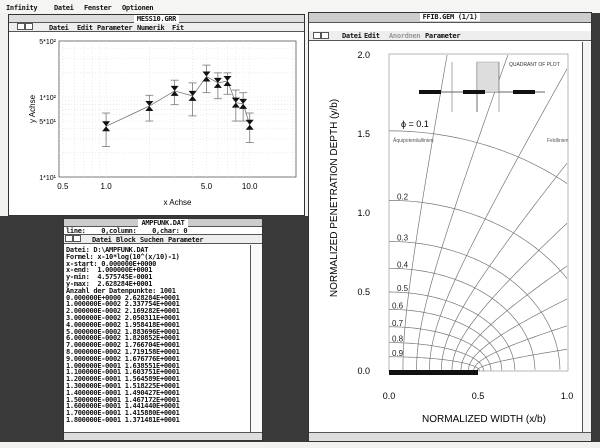 This screenshot has width=600, height=448. Describe the element at coordinates (398, 305) in the screenshot. I see `equipotential-level-label: 0.6` at that location.